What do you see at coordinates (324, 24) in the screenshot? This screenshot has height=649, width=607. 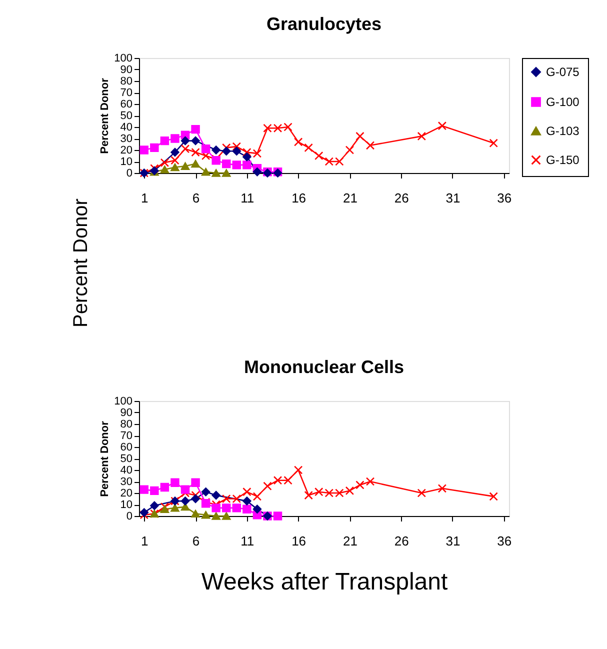 I see `chart-title: Granulocytes` at bounding box center [324, 24].